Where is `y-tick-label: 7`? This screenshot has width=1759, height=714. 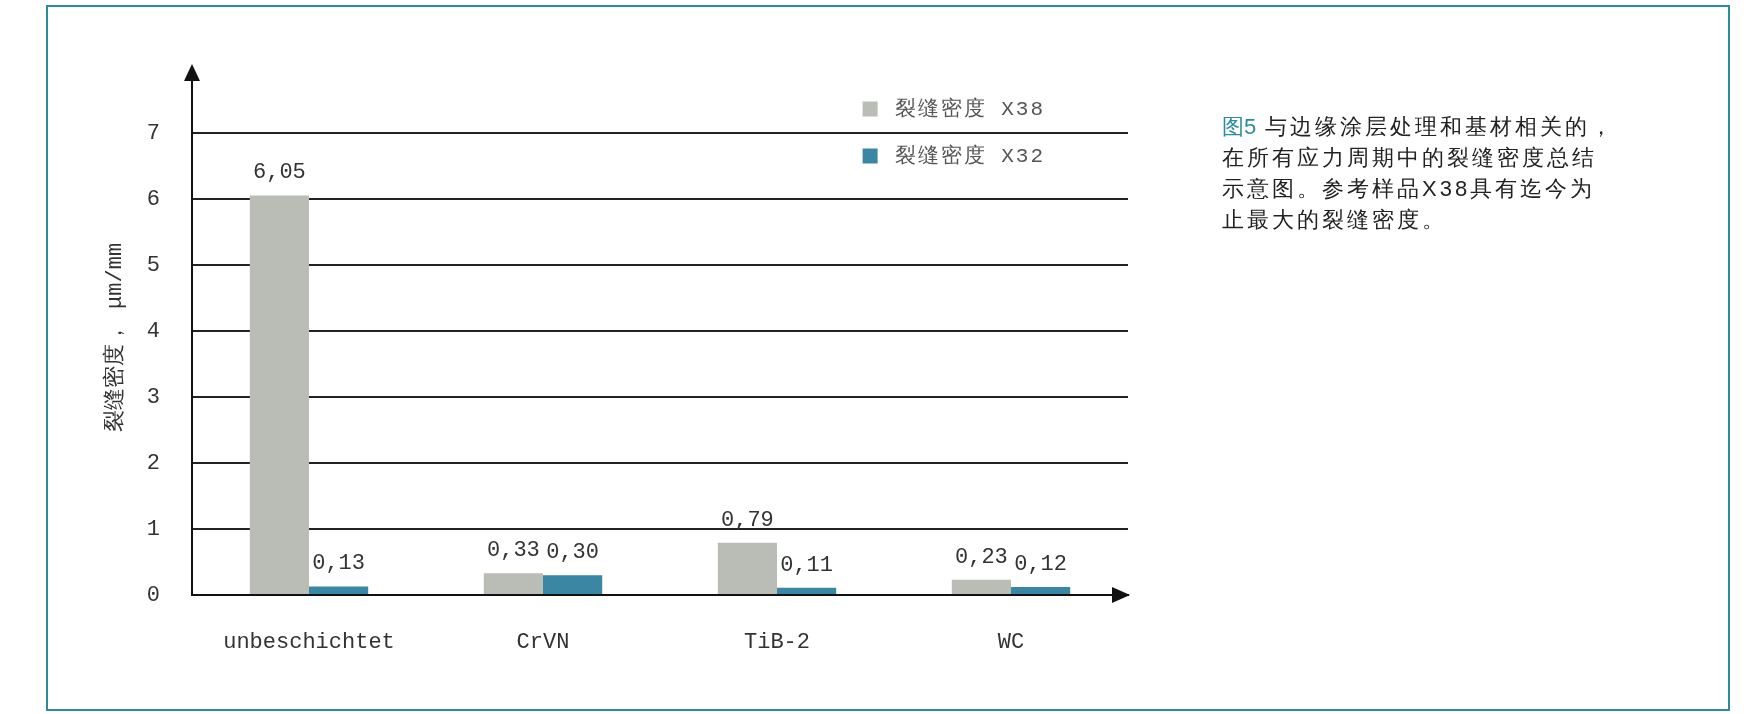
y-tick-label: 7 is located at coordinates (153, 133).